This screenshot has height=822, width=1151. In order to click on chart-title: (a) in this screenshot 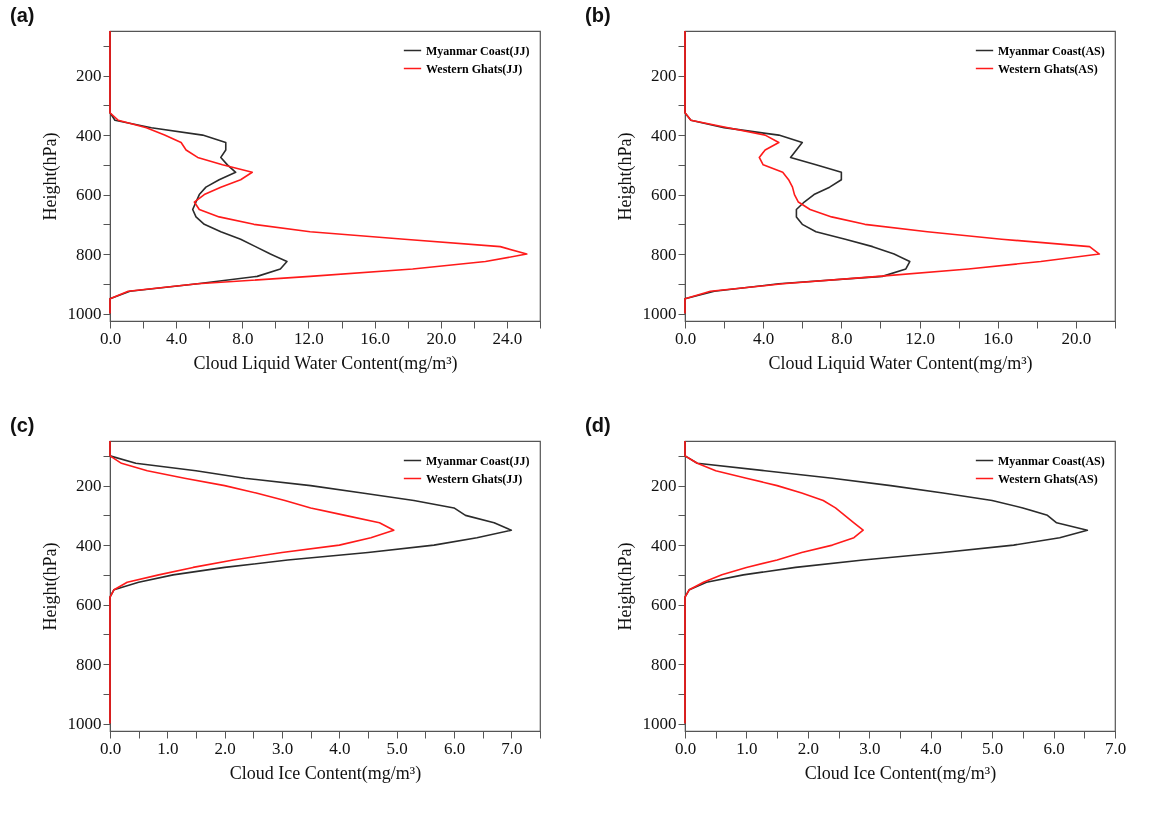, I will do `click(22, 15)`.